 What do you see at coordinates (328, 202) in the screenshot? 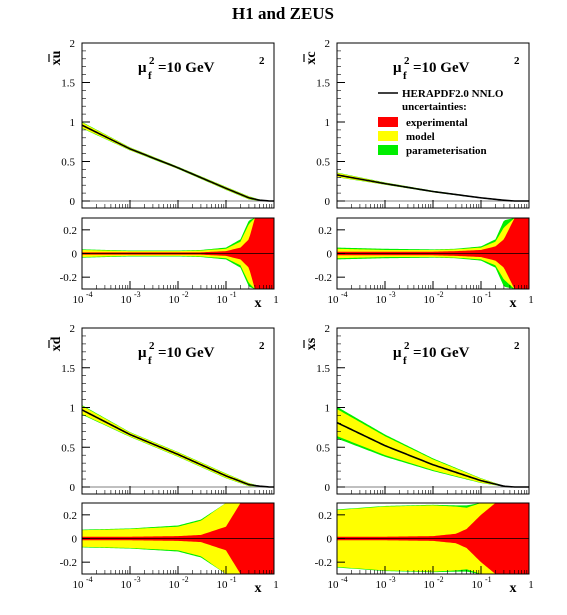
I see `xc-ytick-label: 0` at bounding box center [328, 202].